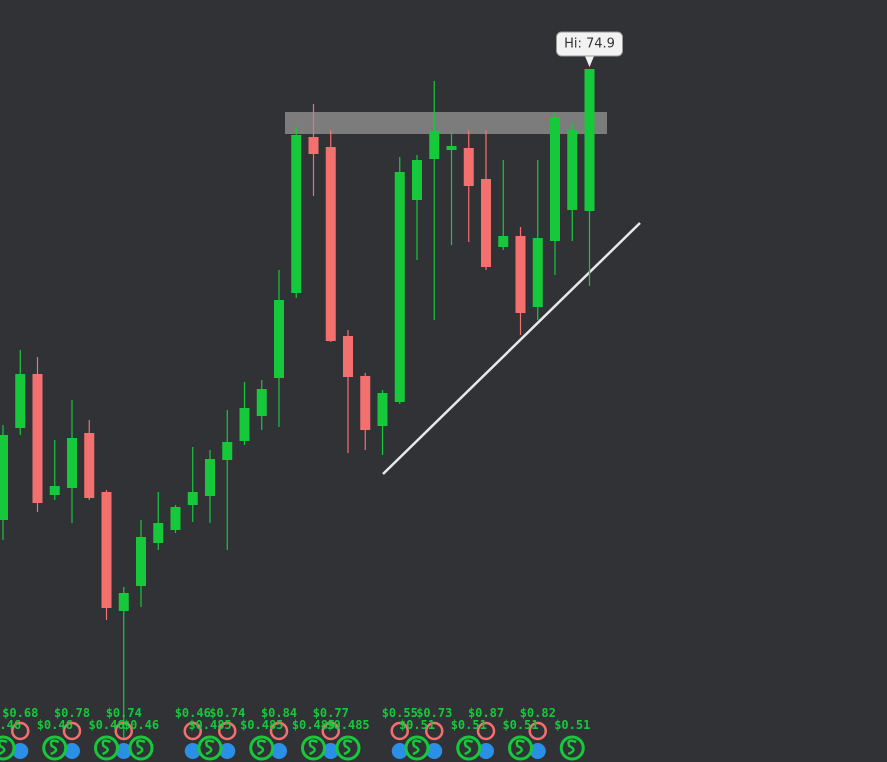  Describe the element at coordinates (279, 713) in the screenshot. I see `dividend-label: $0.84` at that location.